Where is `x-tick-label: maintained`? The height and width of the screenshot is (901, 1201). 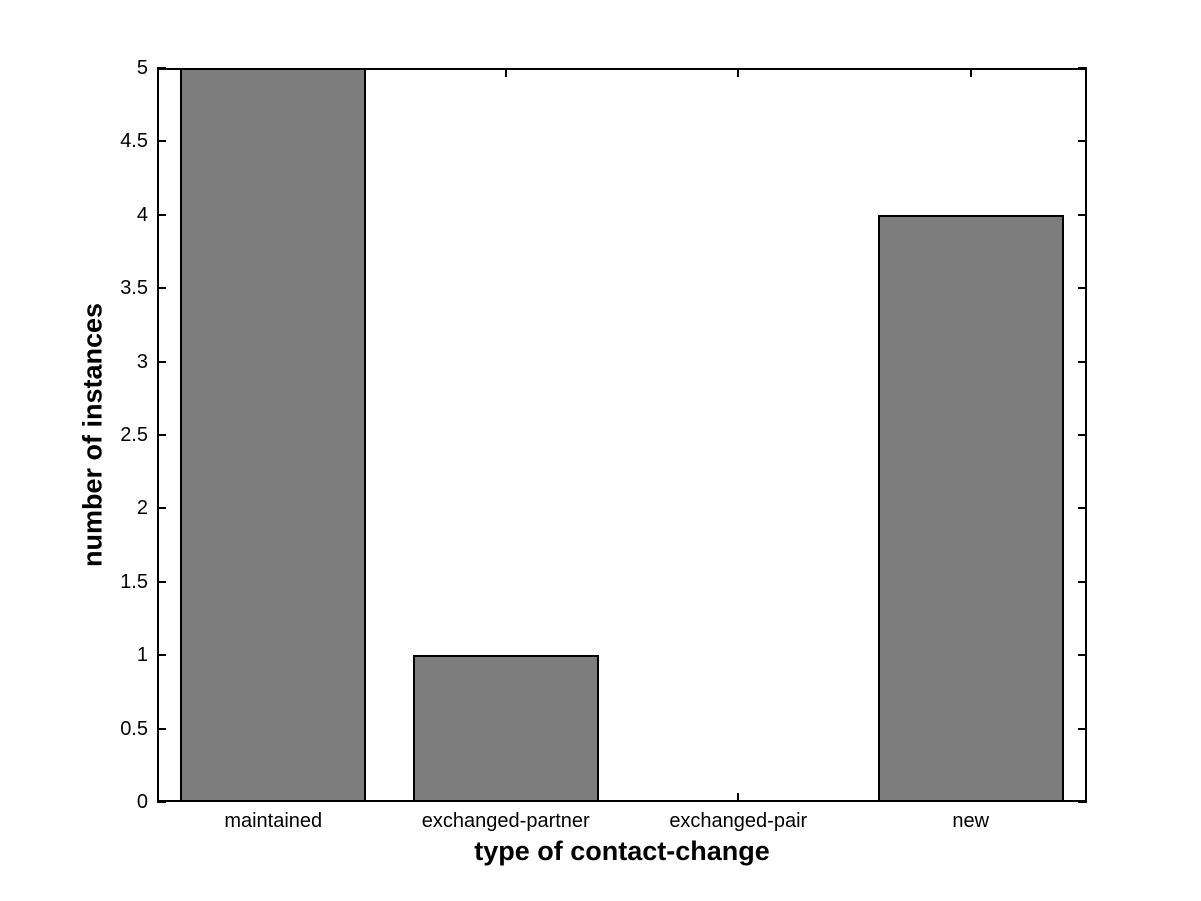 x-tick-label: maintained is located at coordinates (273, 821).